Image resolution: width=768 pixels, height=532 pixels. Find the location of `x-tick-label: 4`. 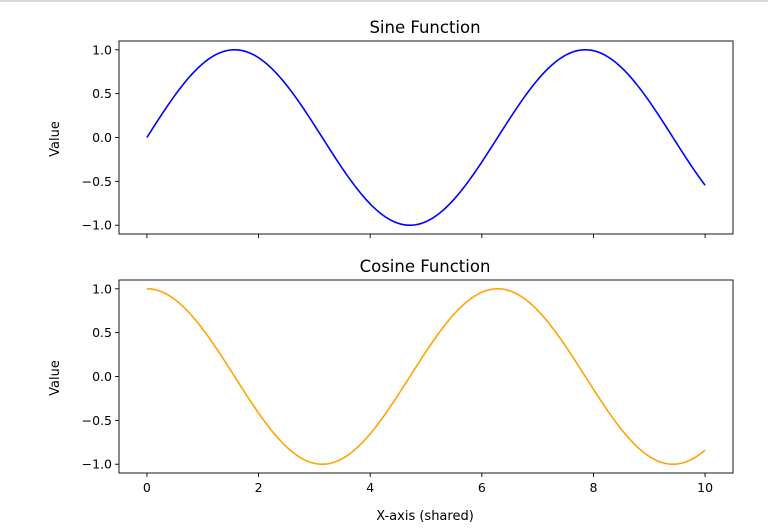

x-tick-label: 4 is located at coordinates (370, 487).